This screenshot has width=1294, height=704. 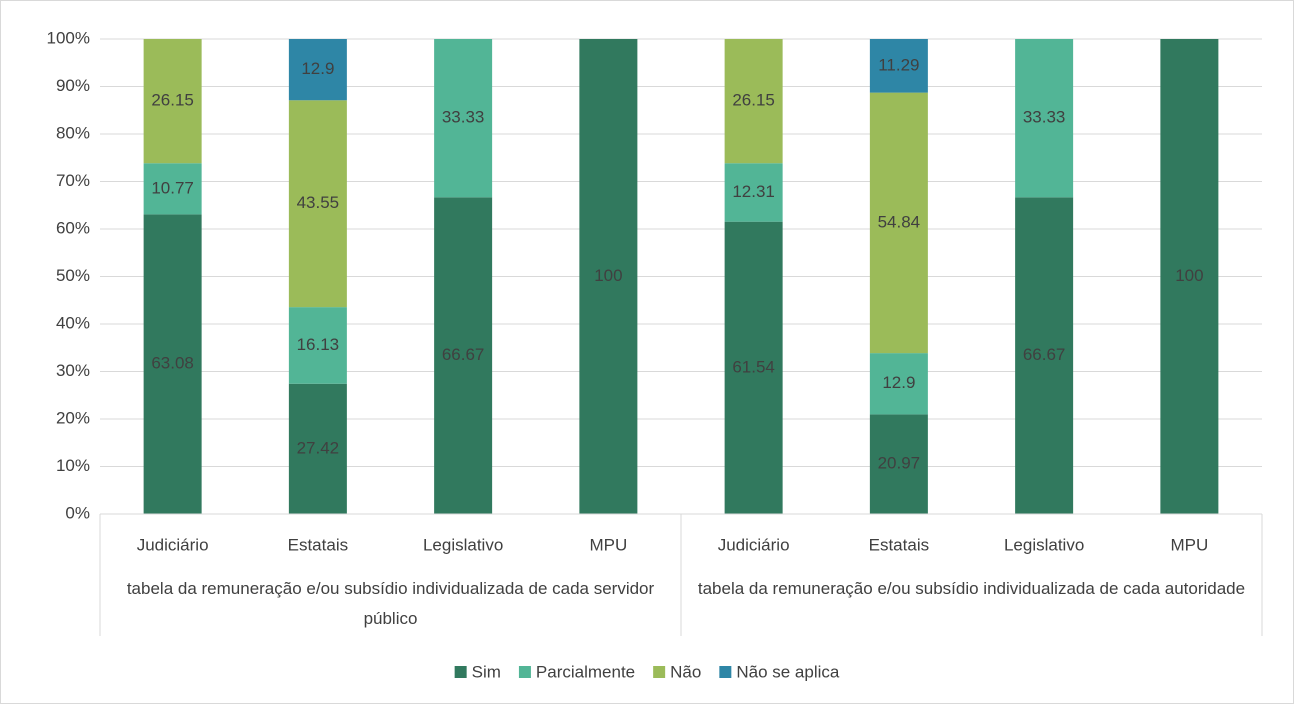 I want to click on data-label: 27.42, so click(x=318, y=447).